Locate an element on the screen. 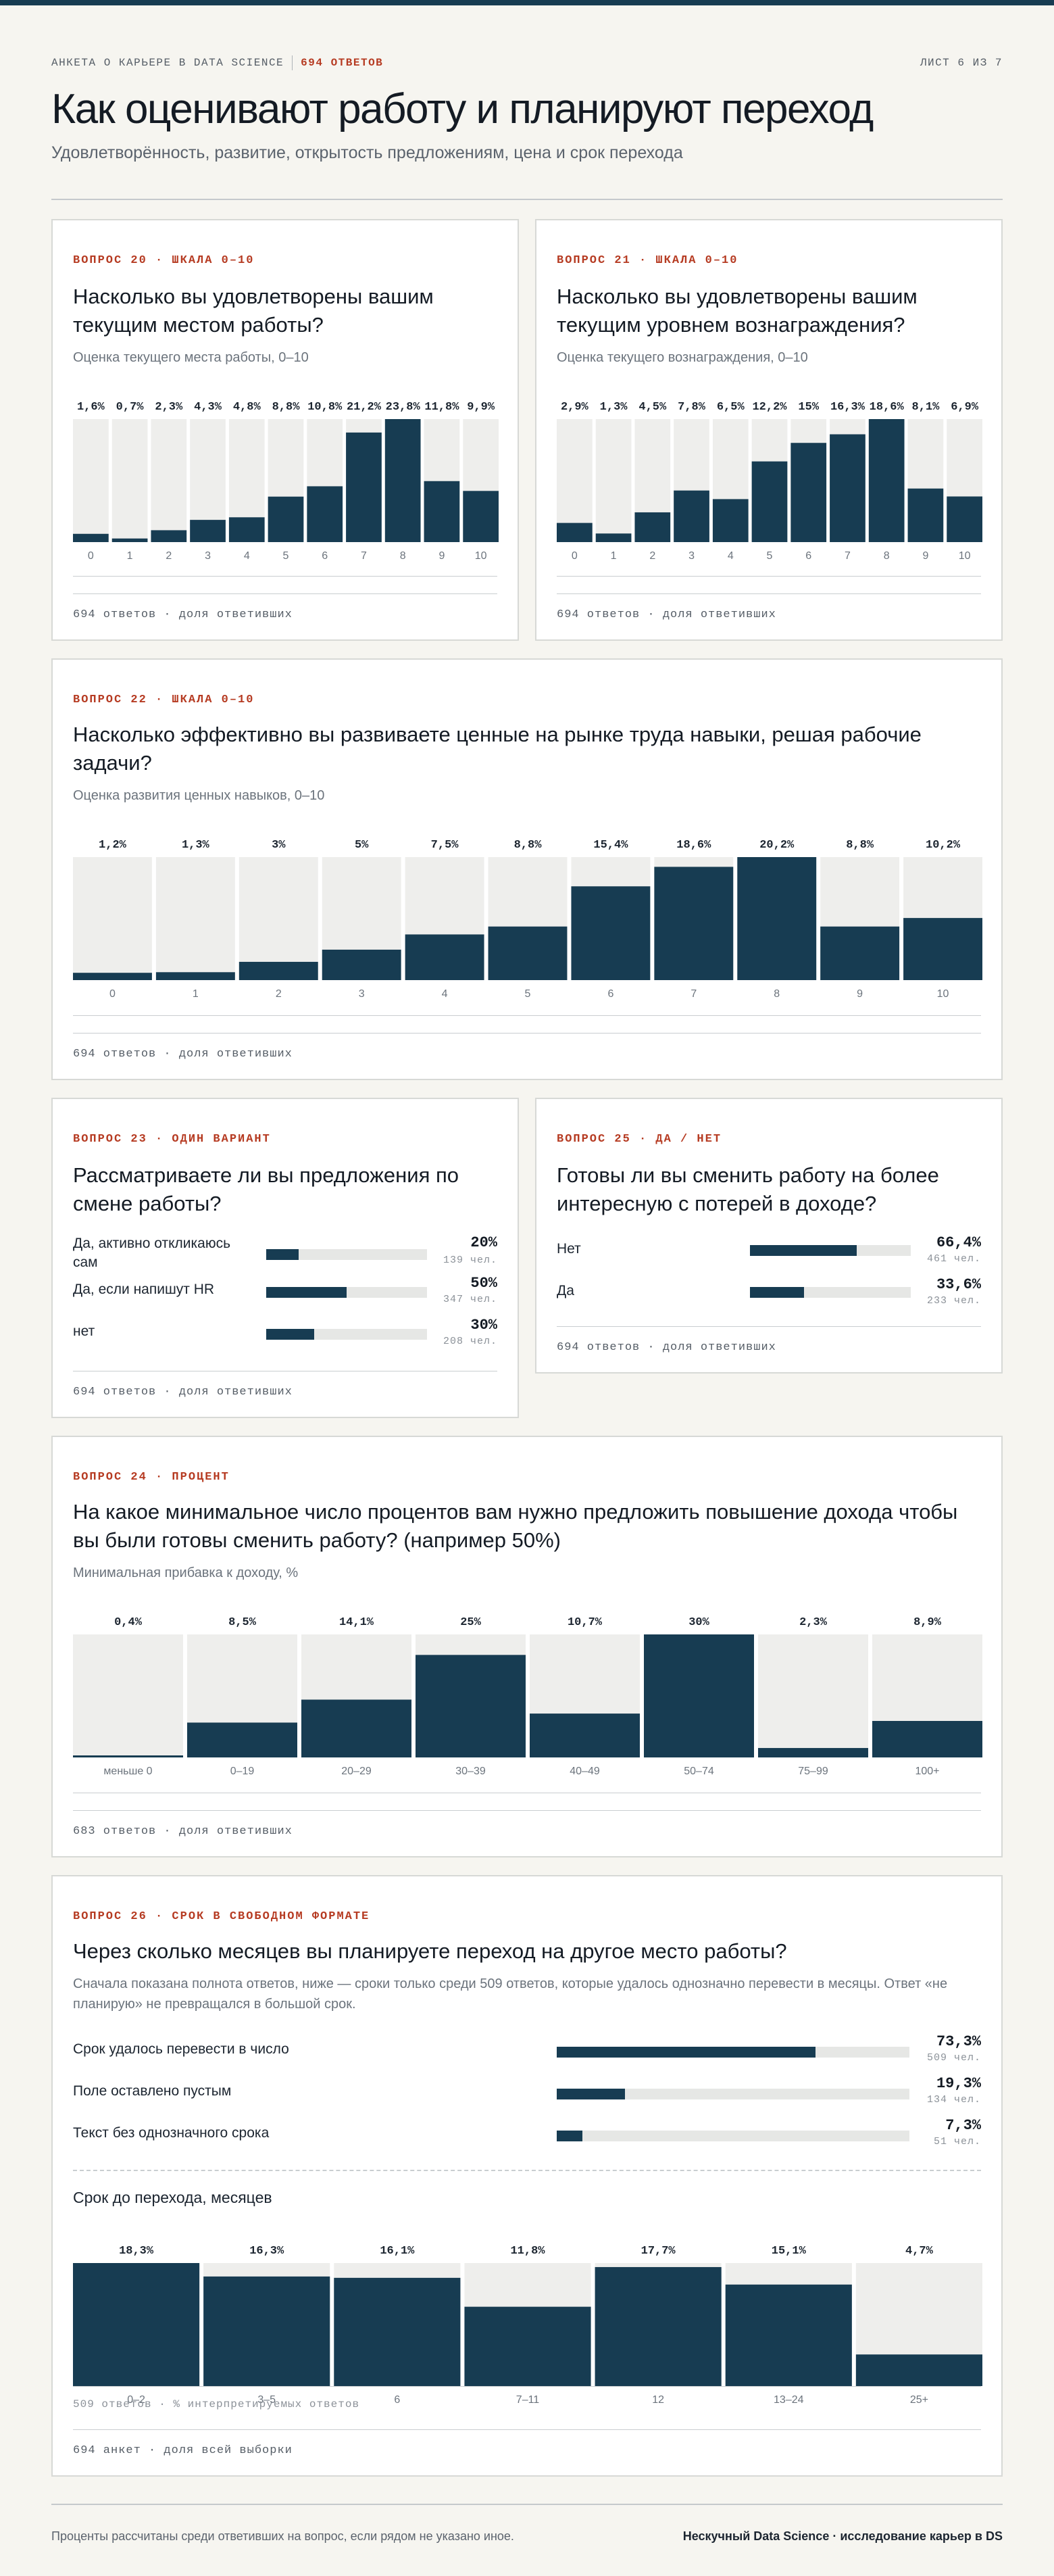  option-percent: 7,3% is located at coordinates (963, 2125).